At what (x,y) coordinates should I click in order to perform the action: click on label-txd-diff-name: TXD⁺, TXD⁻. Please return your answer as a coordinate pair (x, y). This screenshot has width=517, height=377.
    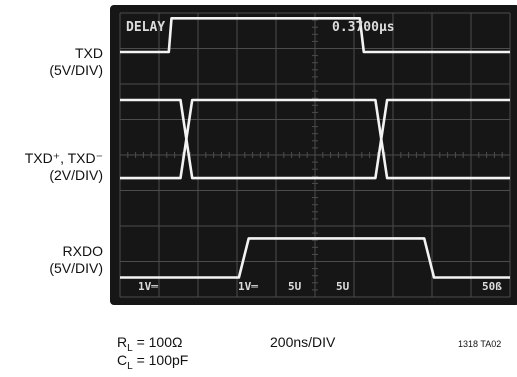
    Looking at the image, I should click on (63, 158).